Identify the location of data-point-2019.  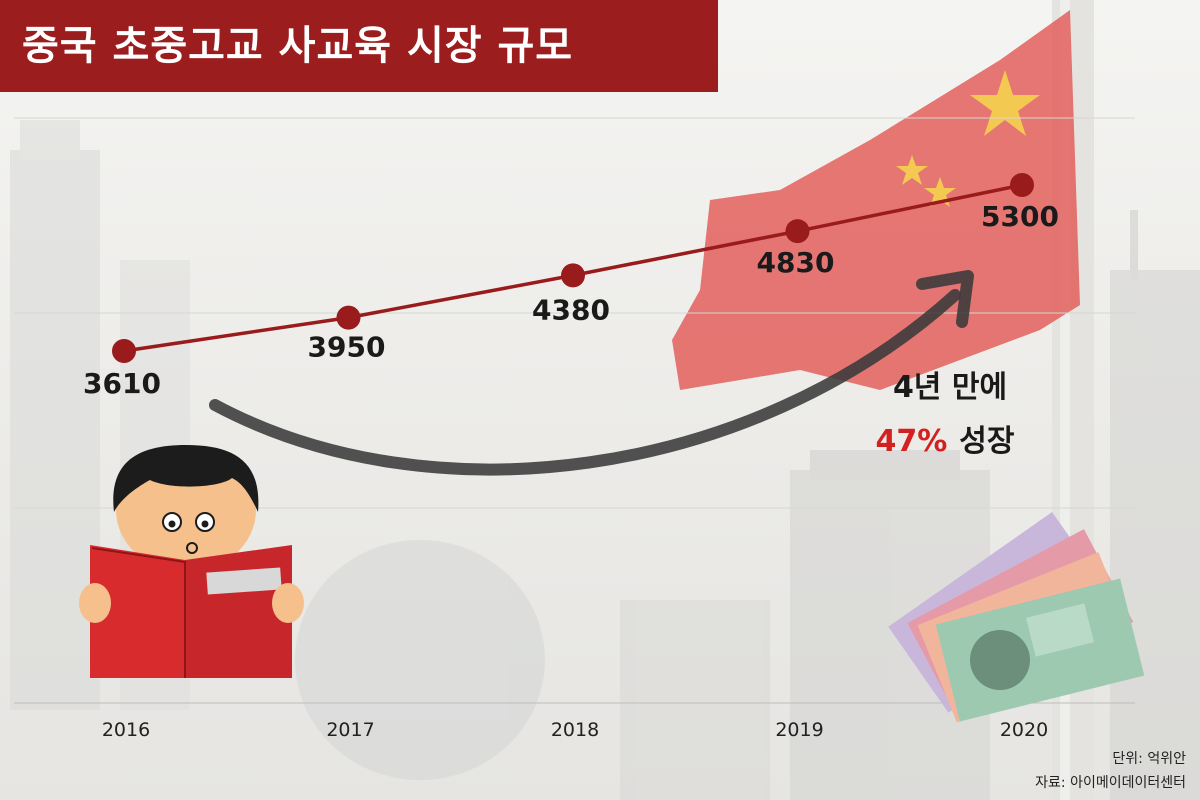
(797, 231).